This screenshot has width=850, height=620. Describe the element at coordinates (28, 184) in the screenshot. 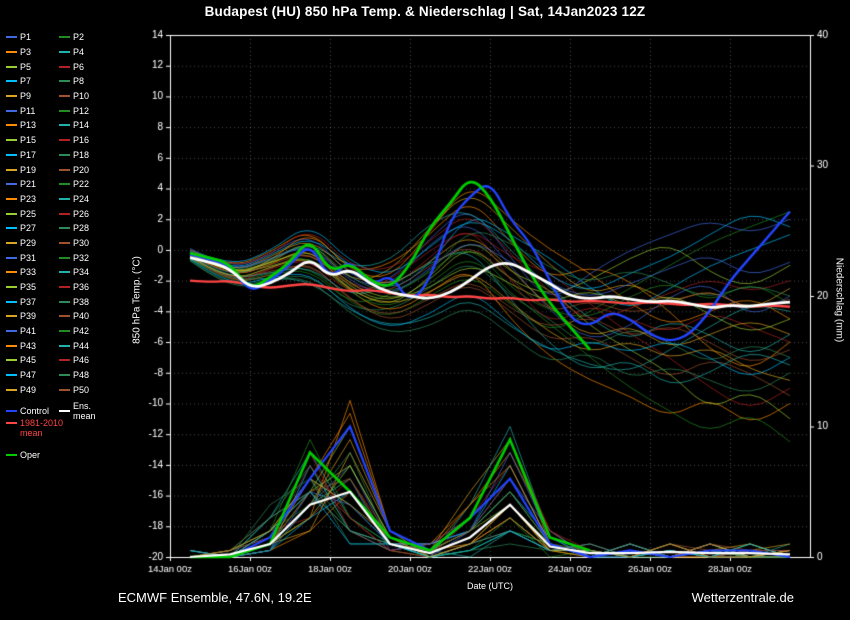

I see `legend-member-label: P21` at that location.